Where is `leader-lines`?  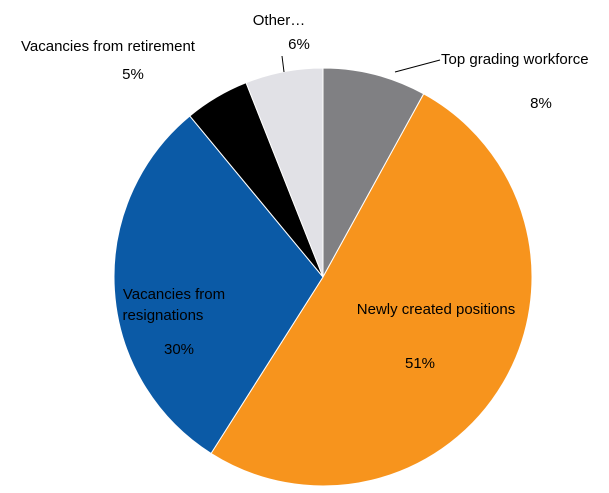 leader-lines is located at coordinates (361, 64).